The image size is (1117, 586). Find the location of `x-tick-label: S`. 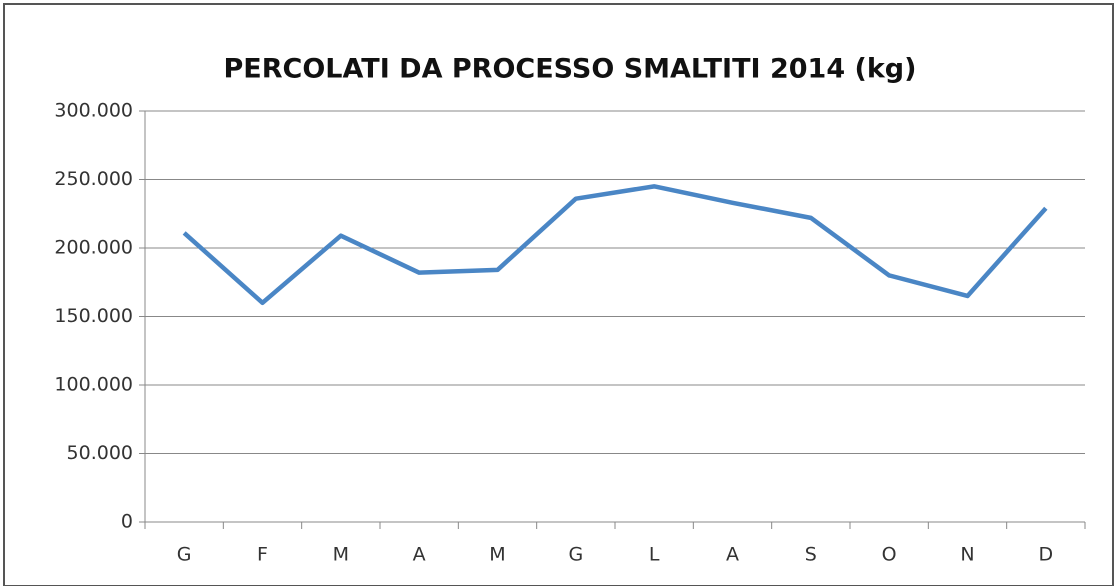

x-tick-label: S is located at coordinates (811, 555).